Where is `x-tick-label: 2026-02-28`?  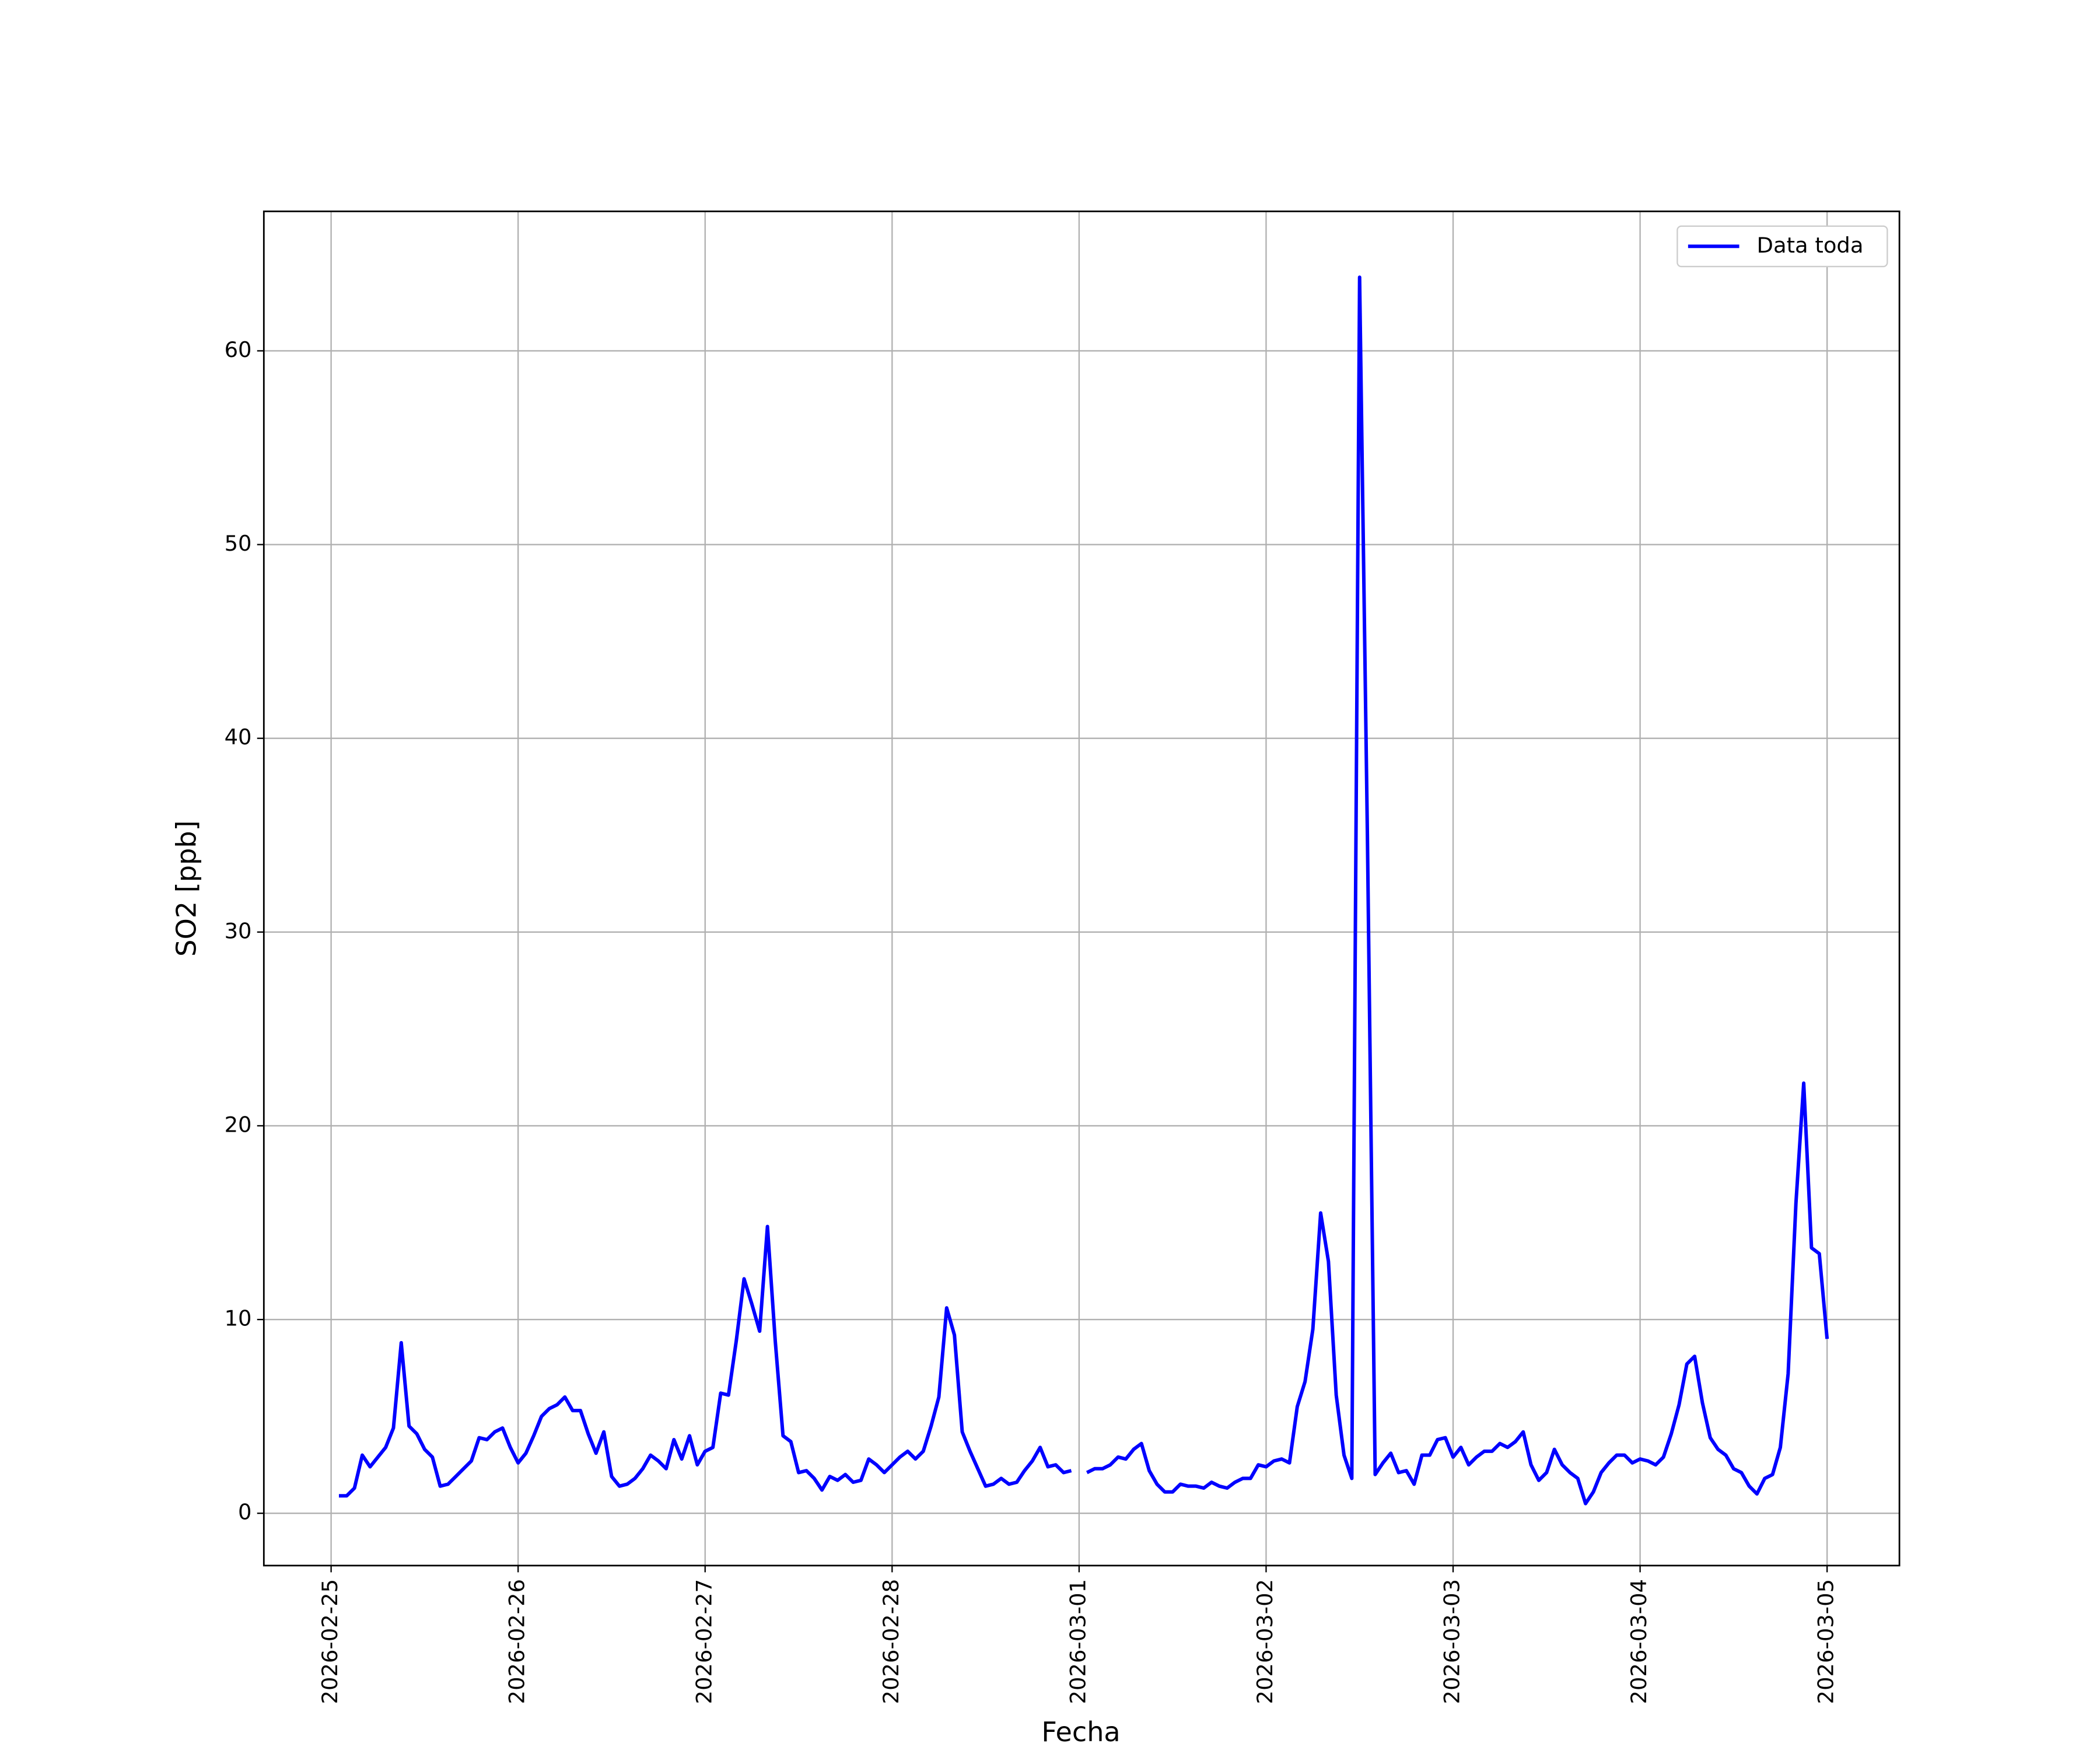 x-tick-label: 2026-02-28 is located at coordinates (891, 1641).